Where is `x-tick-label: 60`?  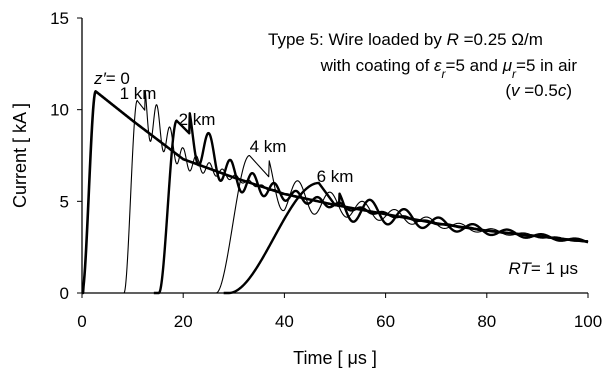 x-tick-label: 60 is located at coordinates (385, 321).